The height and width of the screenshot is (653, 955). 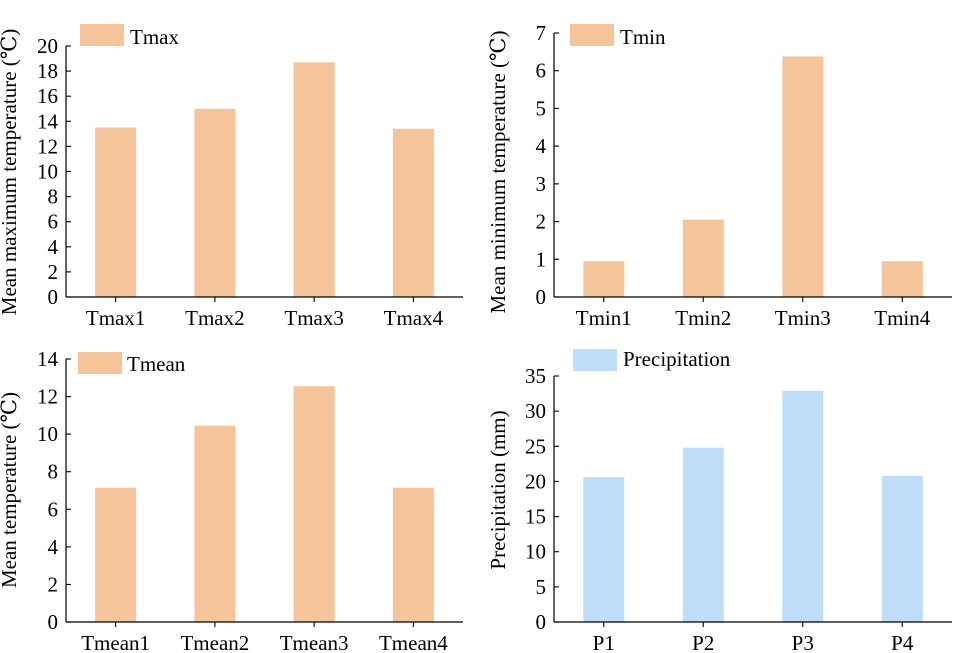 What do you see at coordinates (116, 212) in the screenshot?
I see `bar-Tmax1` at bounding box center [116, 212].